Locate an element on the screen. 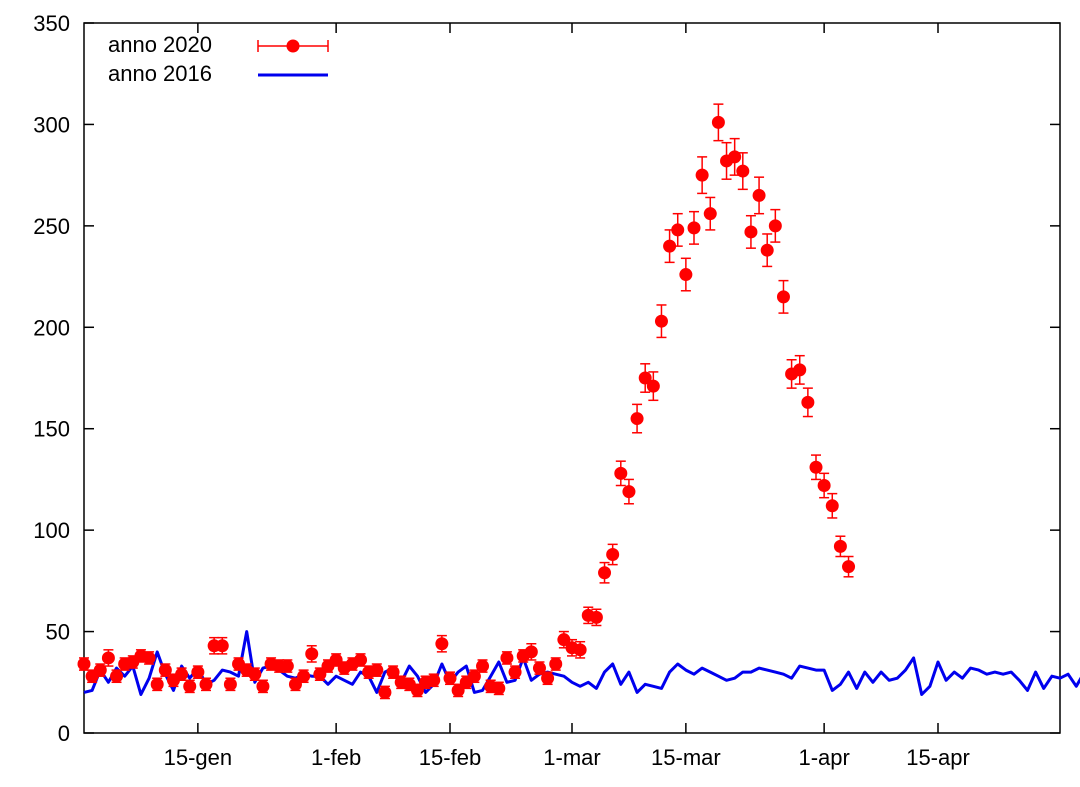 This screenshot has width=1080, height=787. y-tick-label: 100 is located at coordinates (51, 530).